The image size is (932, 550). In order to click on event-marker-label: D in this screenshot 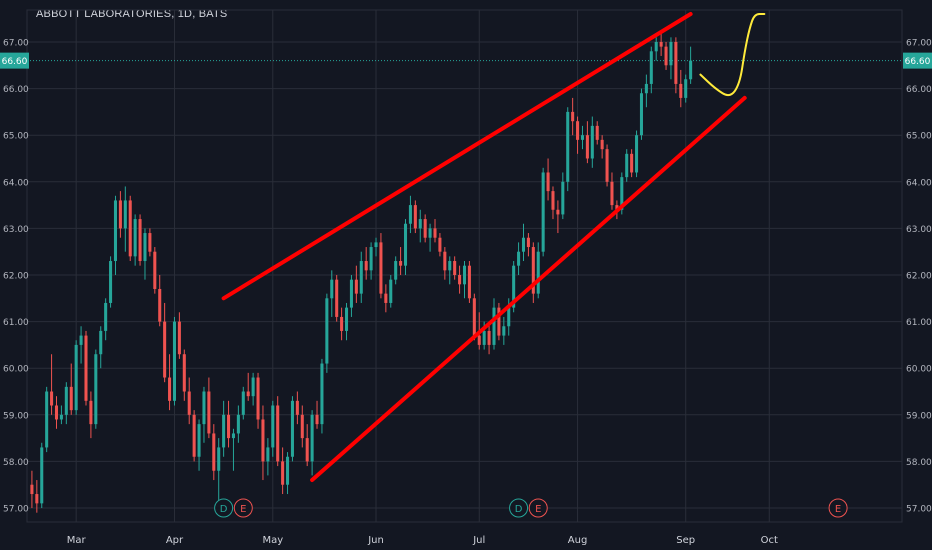, I will do `click(224, 509)`.